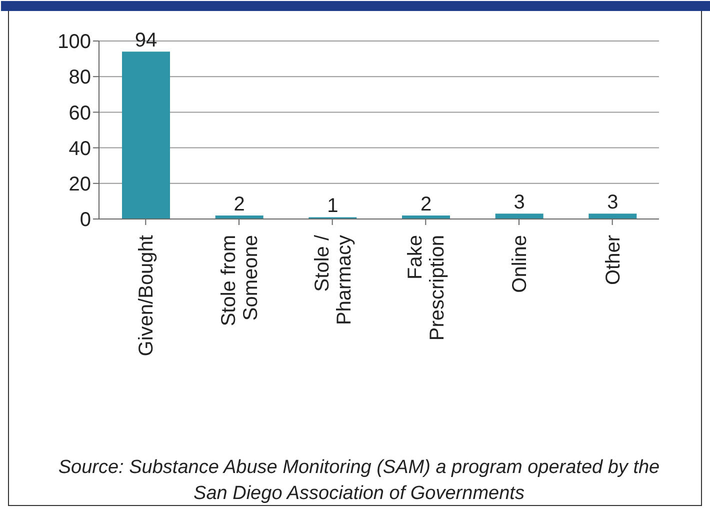  Describe the element at coordinates (79, 149) in the screenshot. I see `y-tick-label: 40` at that location.